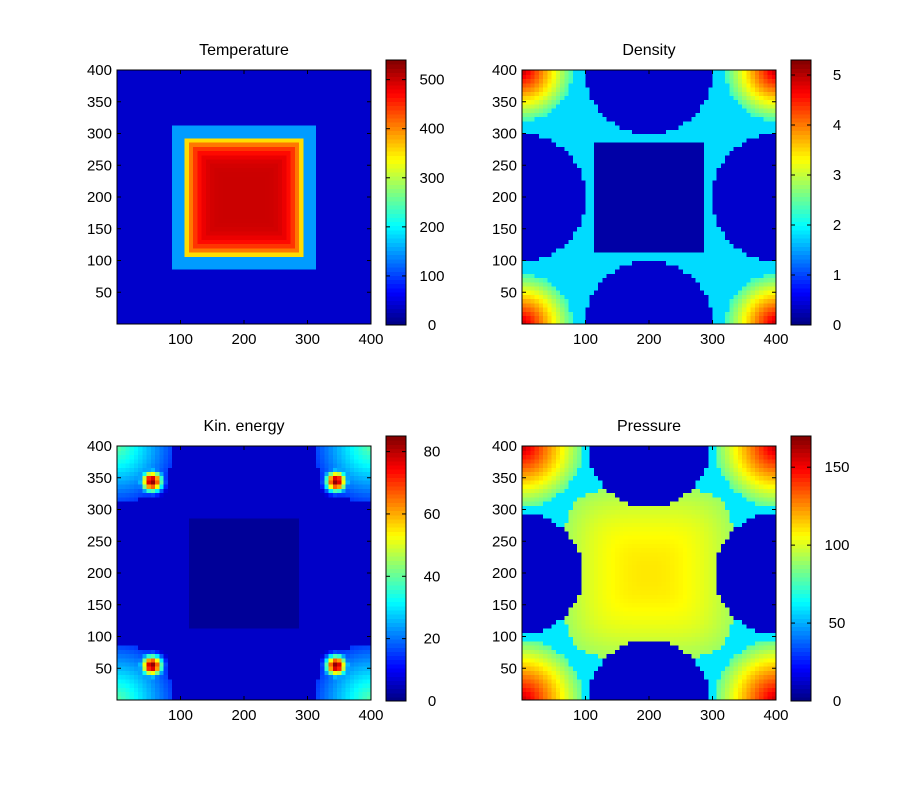  Describe the element at coordinates (396, 149) in the screenshot. I see `colorbar-segment` at that location.